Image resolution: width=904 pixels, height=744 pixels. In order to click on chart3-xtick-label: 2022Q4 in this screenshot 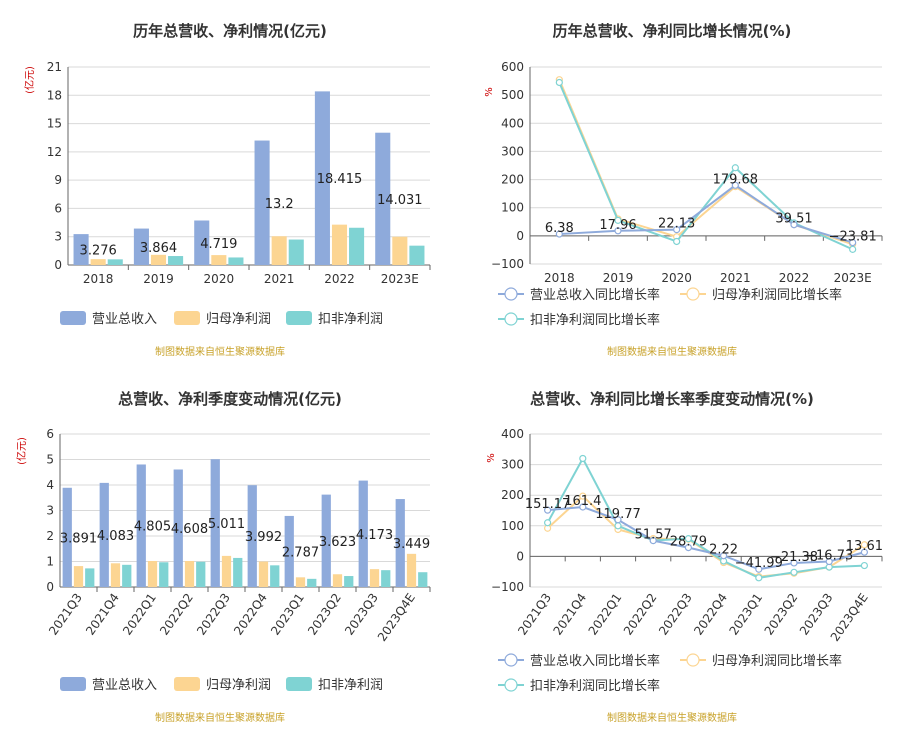, I will do `click(250, 614)`.